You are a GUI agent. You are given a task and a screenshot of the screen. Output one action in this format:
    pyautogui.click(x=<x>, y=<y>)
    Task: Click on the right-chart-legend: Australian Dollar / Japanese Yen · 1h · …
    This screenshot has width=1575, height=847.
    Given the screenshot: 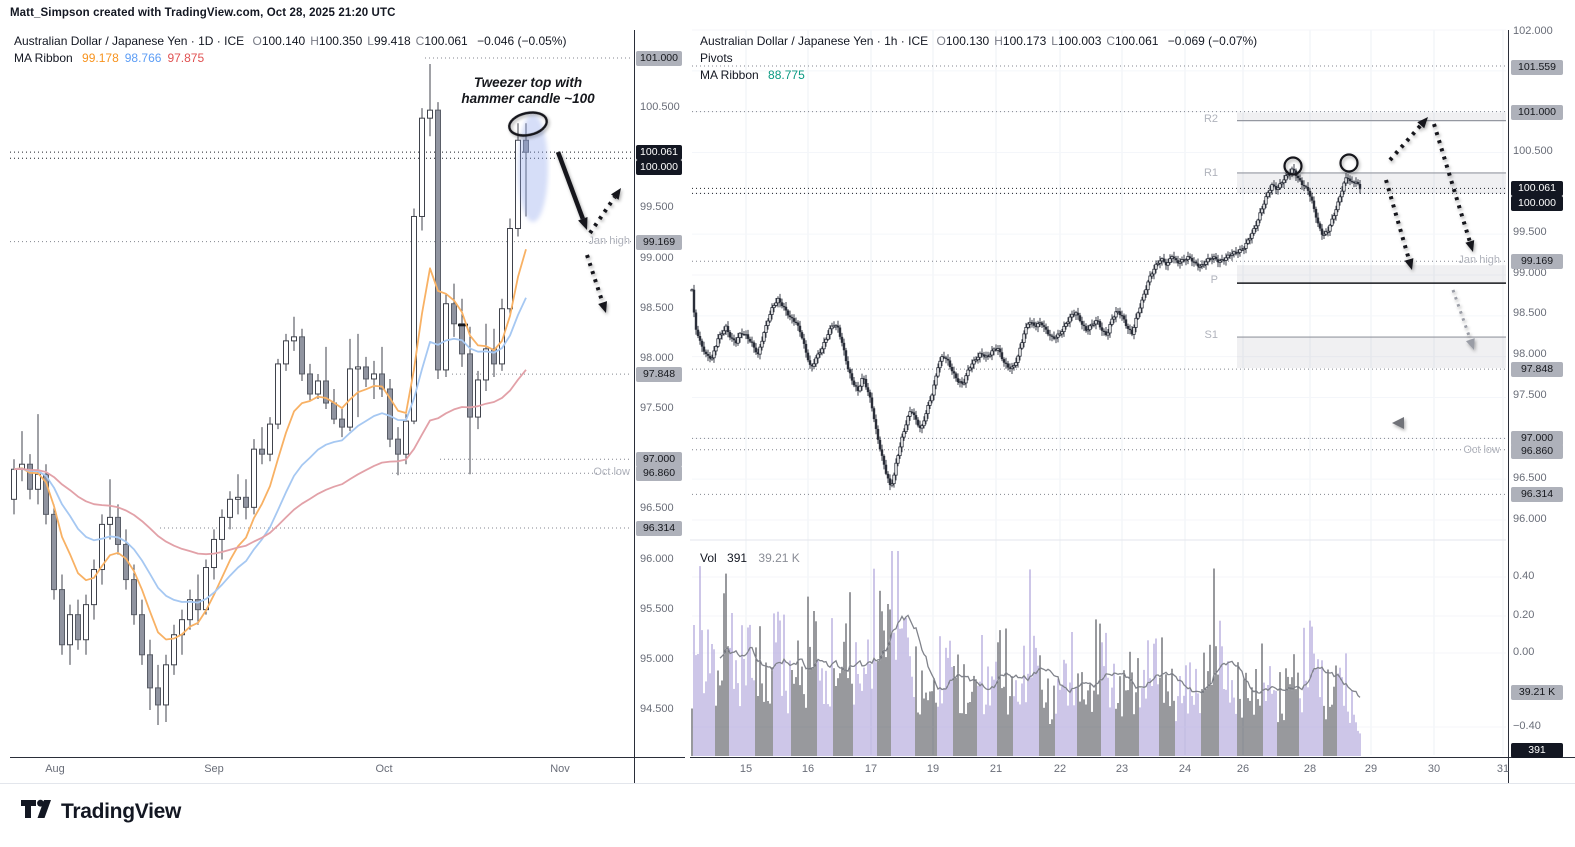 What is the action you would take?
    pyautogui.click(x=978, y=58)
    